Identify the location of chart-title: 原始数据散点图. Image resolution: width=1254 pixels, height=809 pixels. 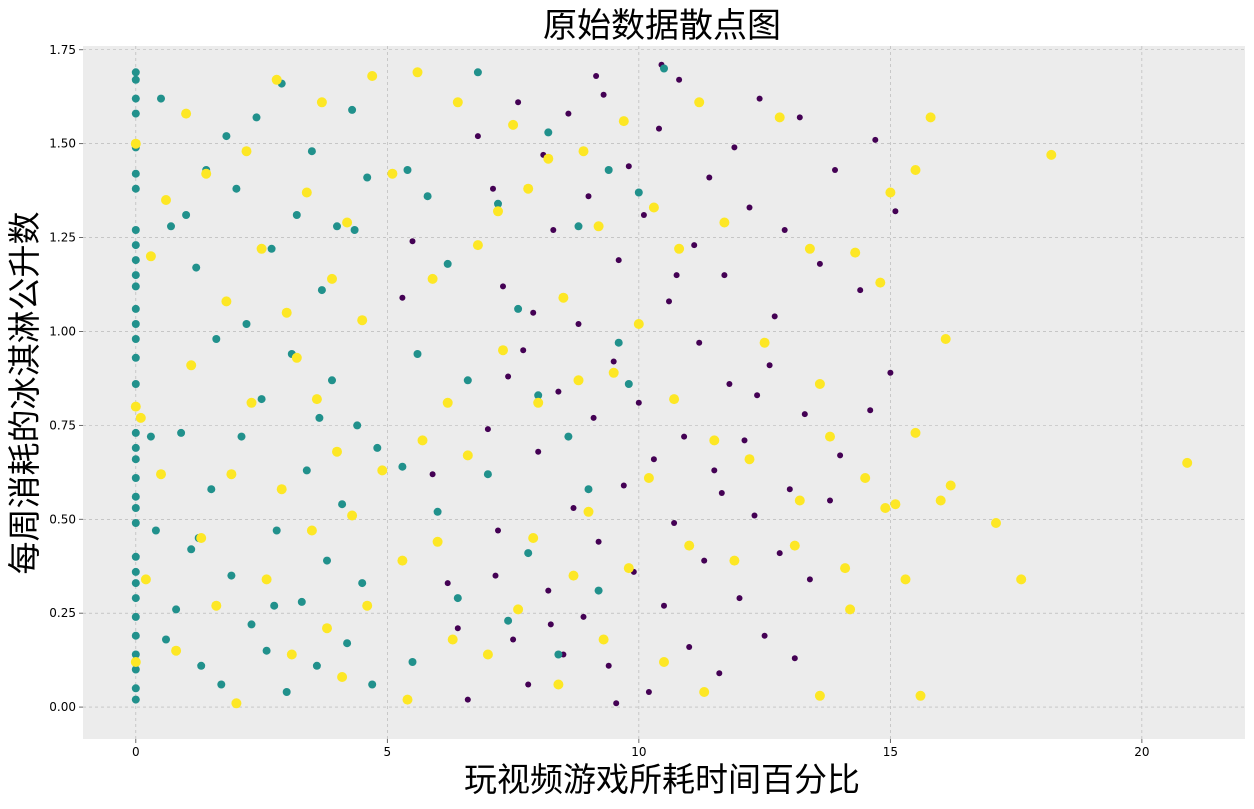
(662, 26).